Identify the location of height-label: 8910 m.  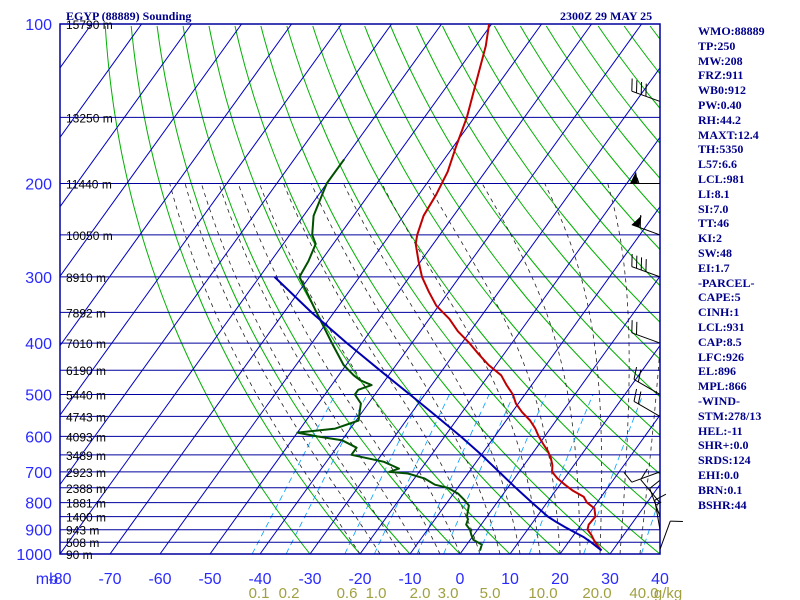
(86, 278).